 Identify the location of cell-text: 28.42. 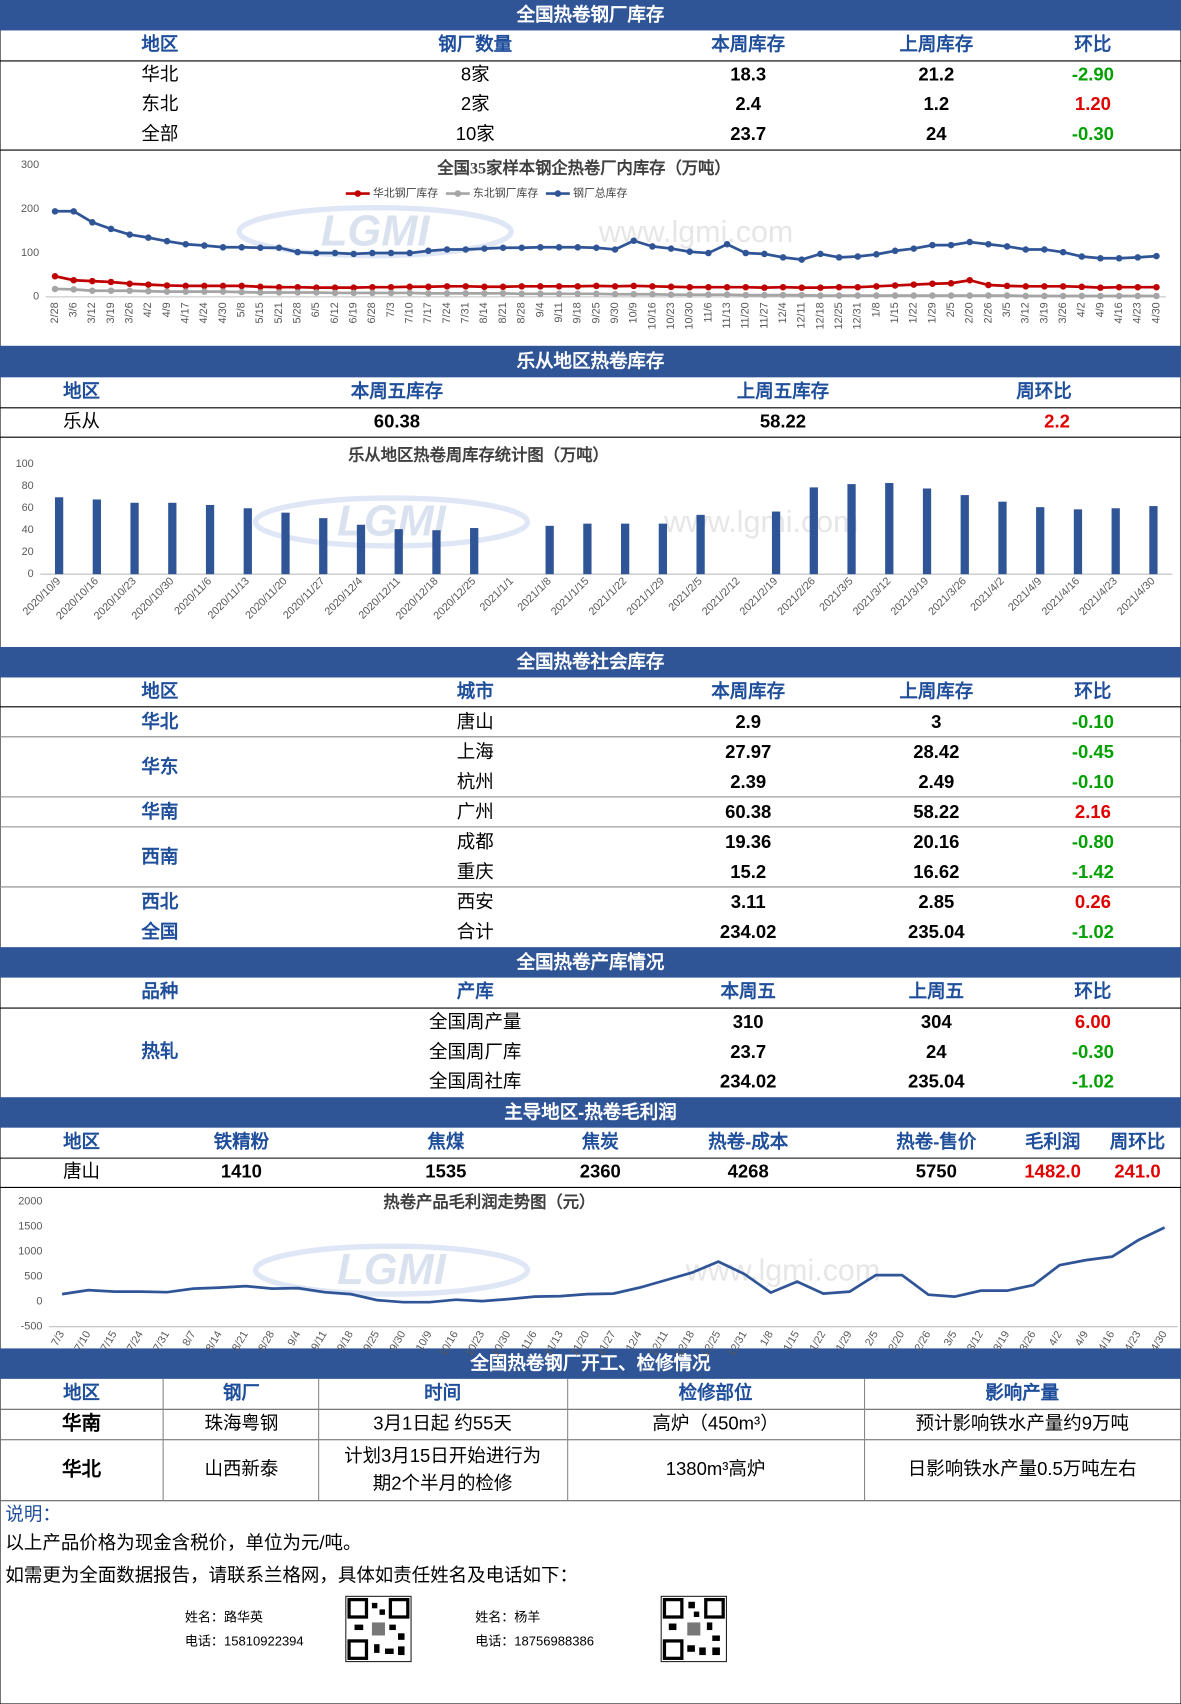
(936, 751).